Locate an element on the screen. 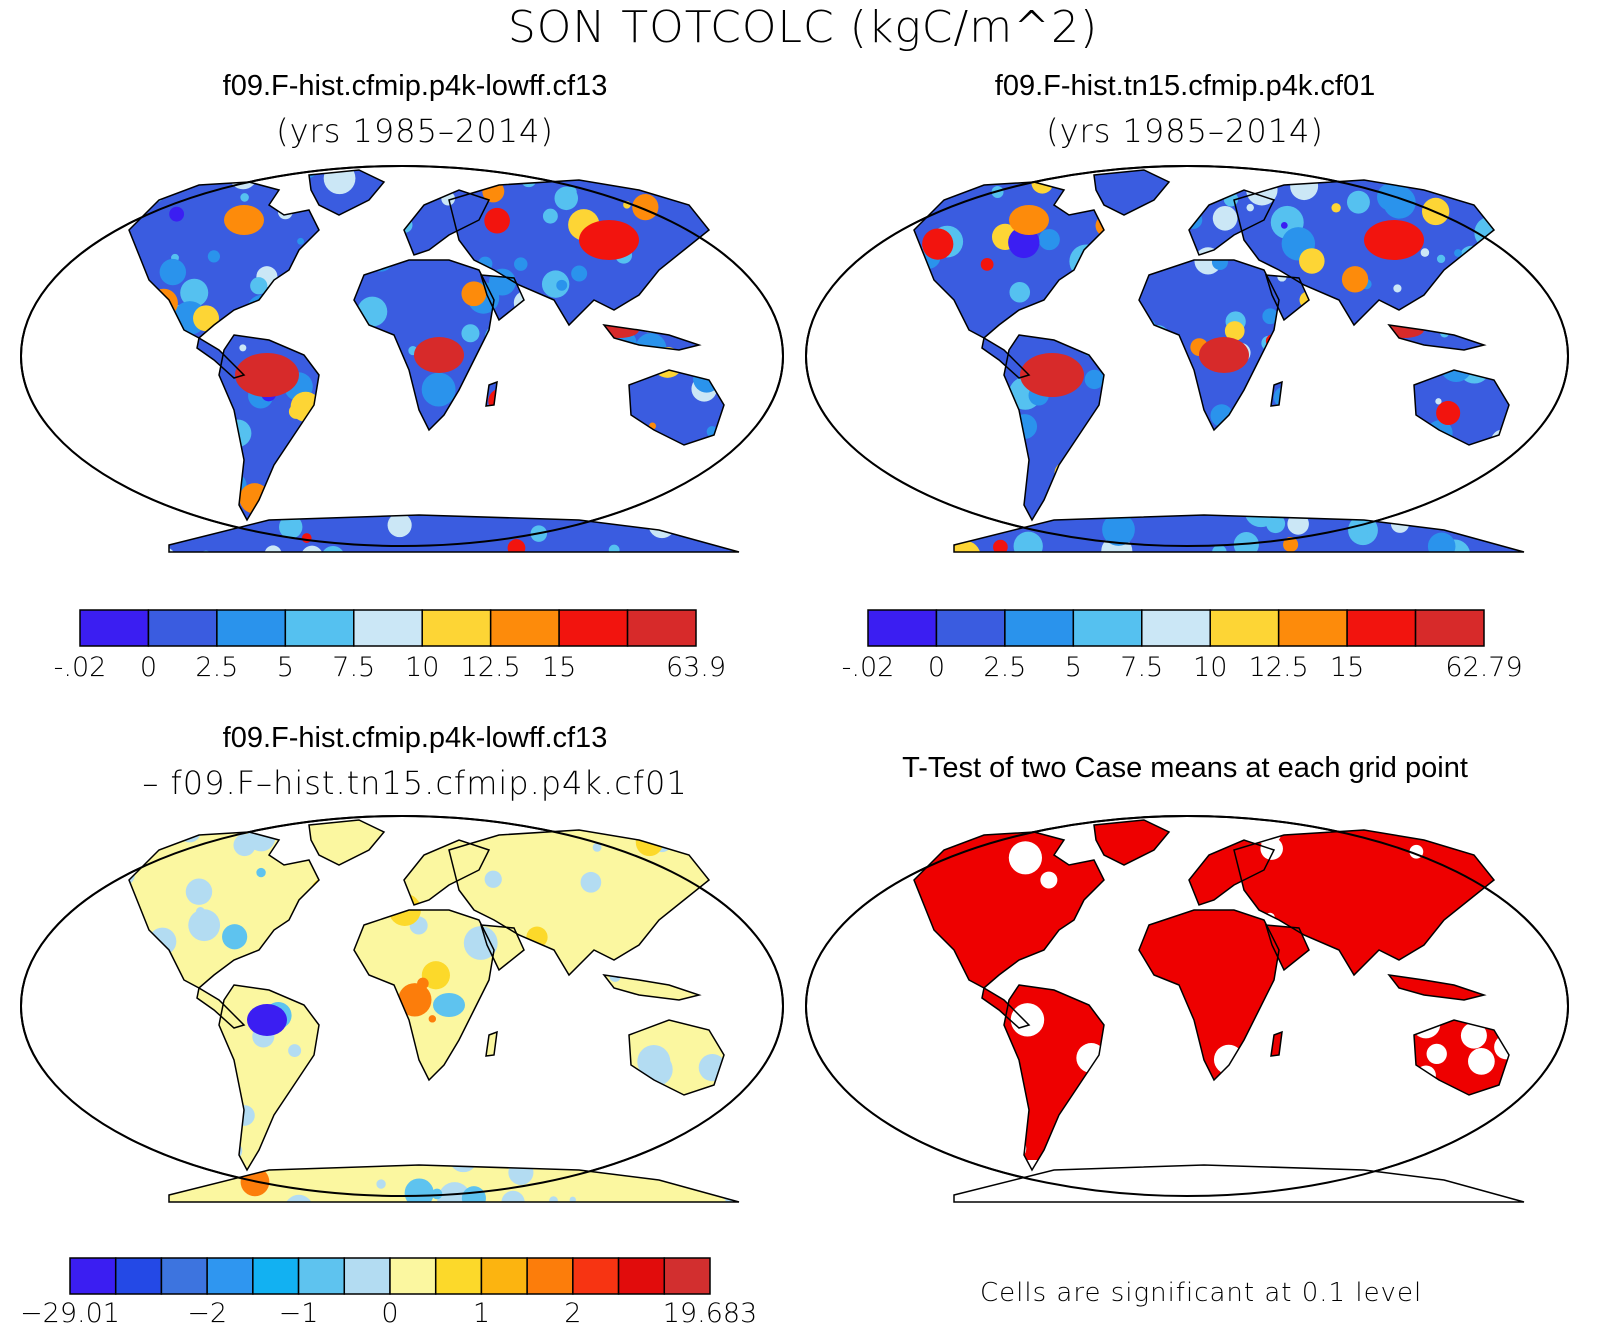 This screenshot has height=1329, width=1606. panel1-colorbar is located at coordinates (388, 628).